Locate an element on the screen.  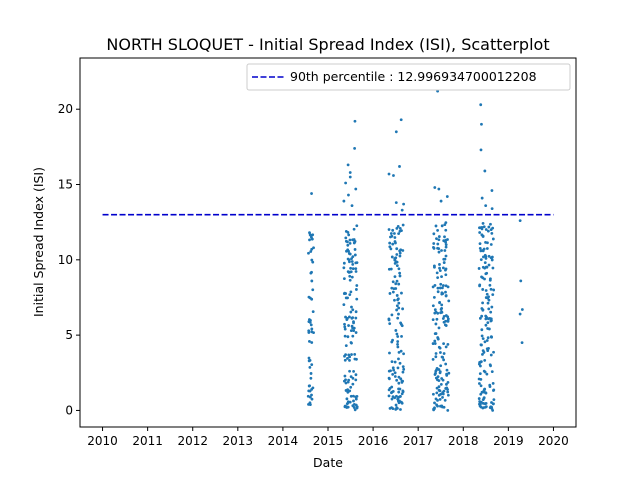
x-tick-label: 2018 is located at coordinates (463, 441).